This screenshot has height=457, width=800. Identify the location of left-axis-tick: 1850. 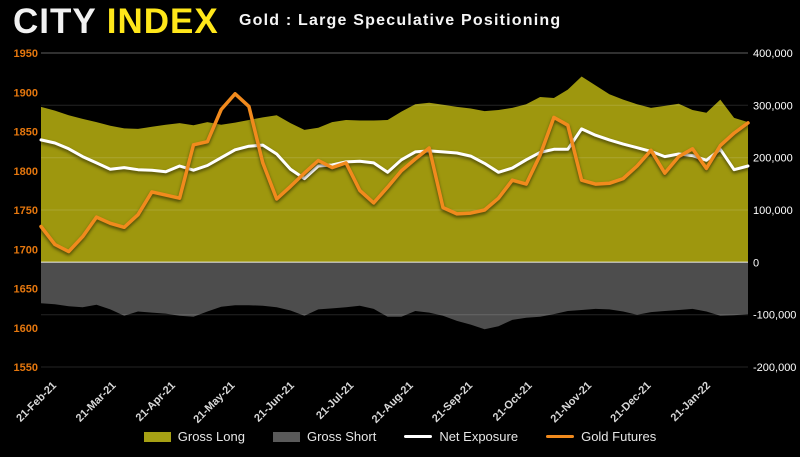
(26, 133).